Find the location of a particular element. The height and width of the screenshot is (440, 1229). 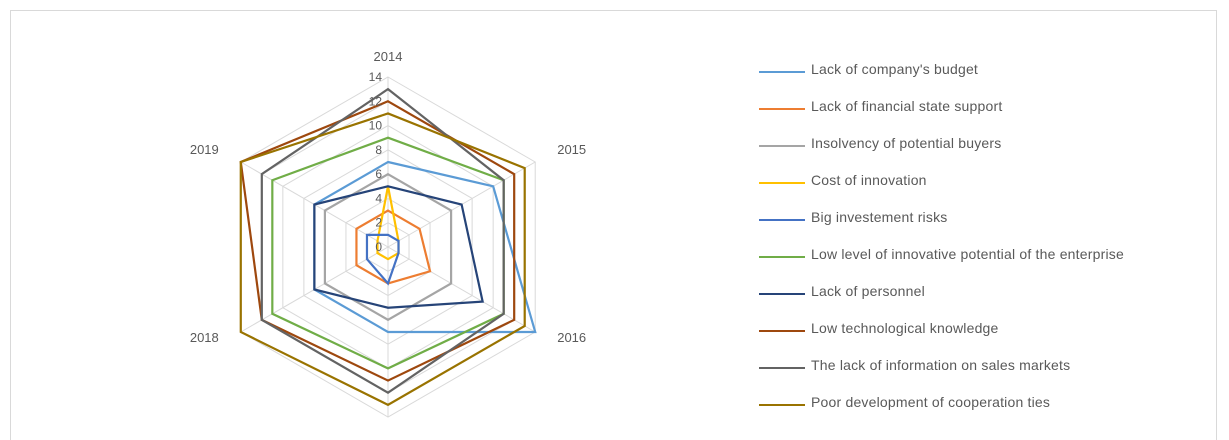

radial-tick-label: 6 is located at coordinates (378, 174).